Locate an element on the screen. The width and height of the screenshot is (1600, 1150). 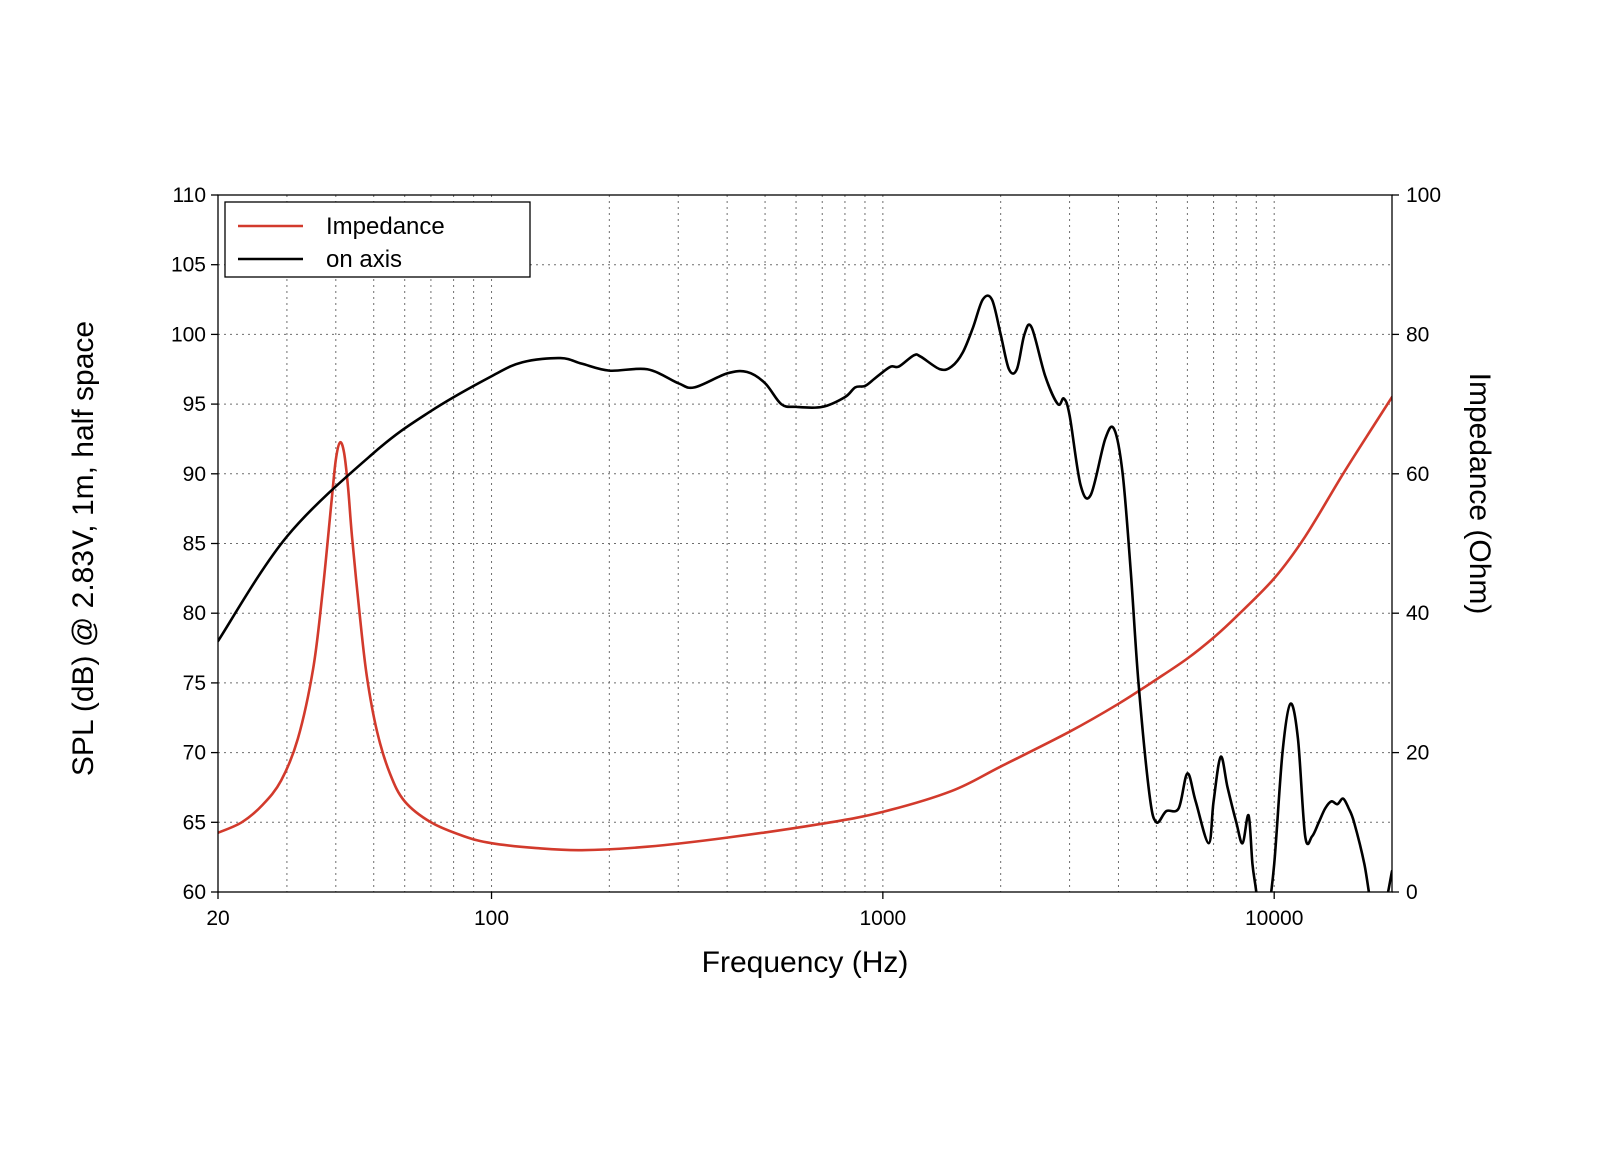
legend-box is located at coordinates (377, 239).